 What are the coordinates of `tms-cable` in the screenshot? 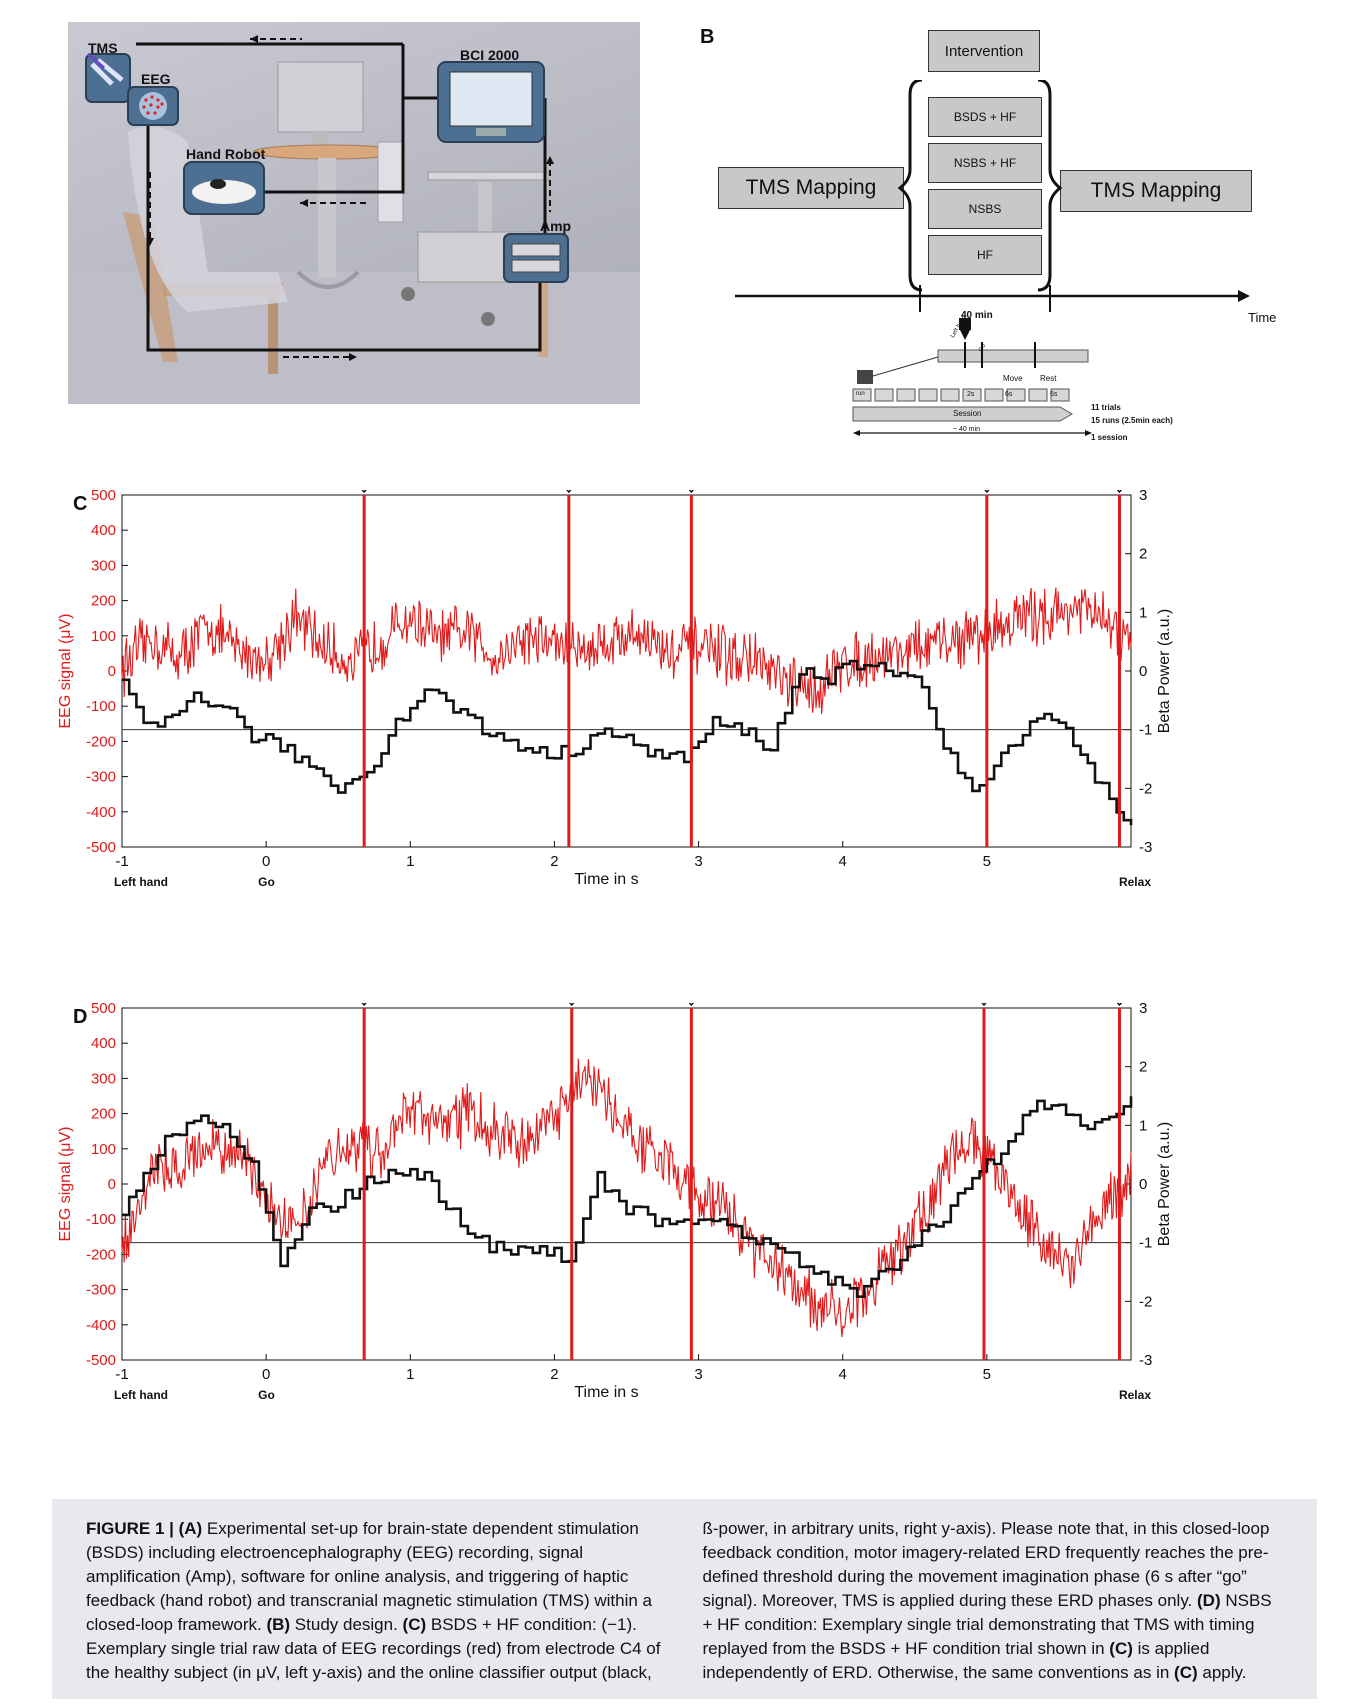 It's located at (96, 61).